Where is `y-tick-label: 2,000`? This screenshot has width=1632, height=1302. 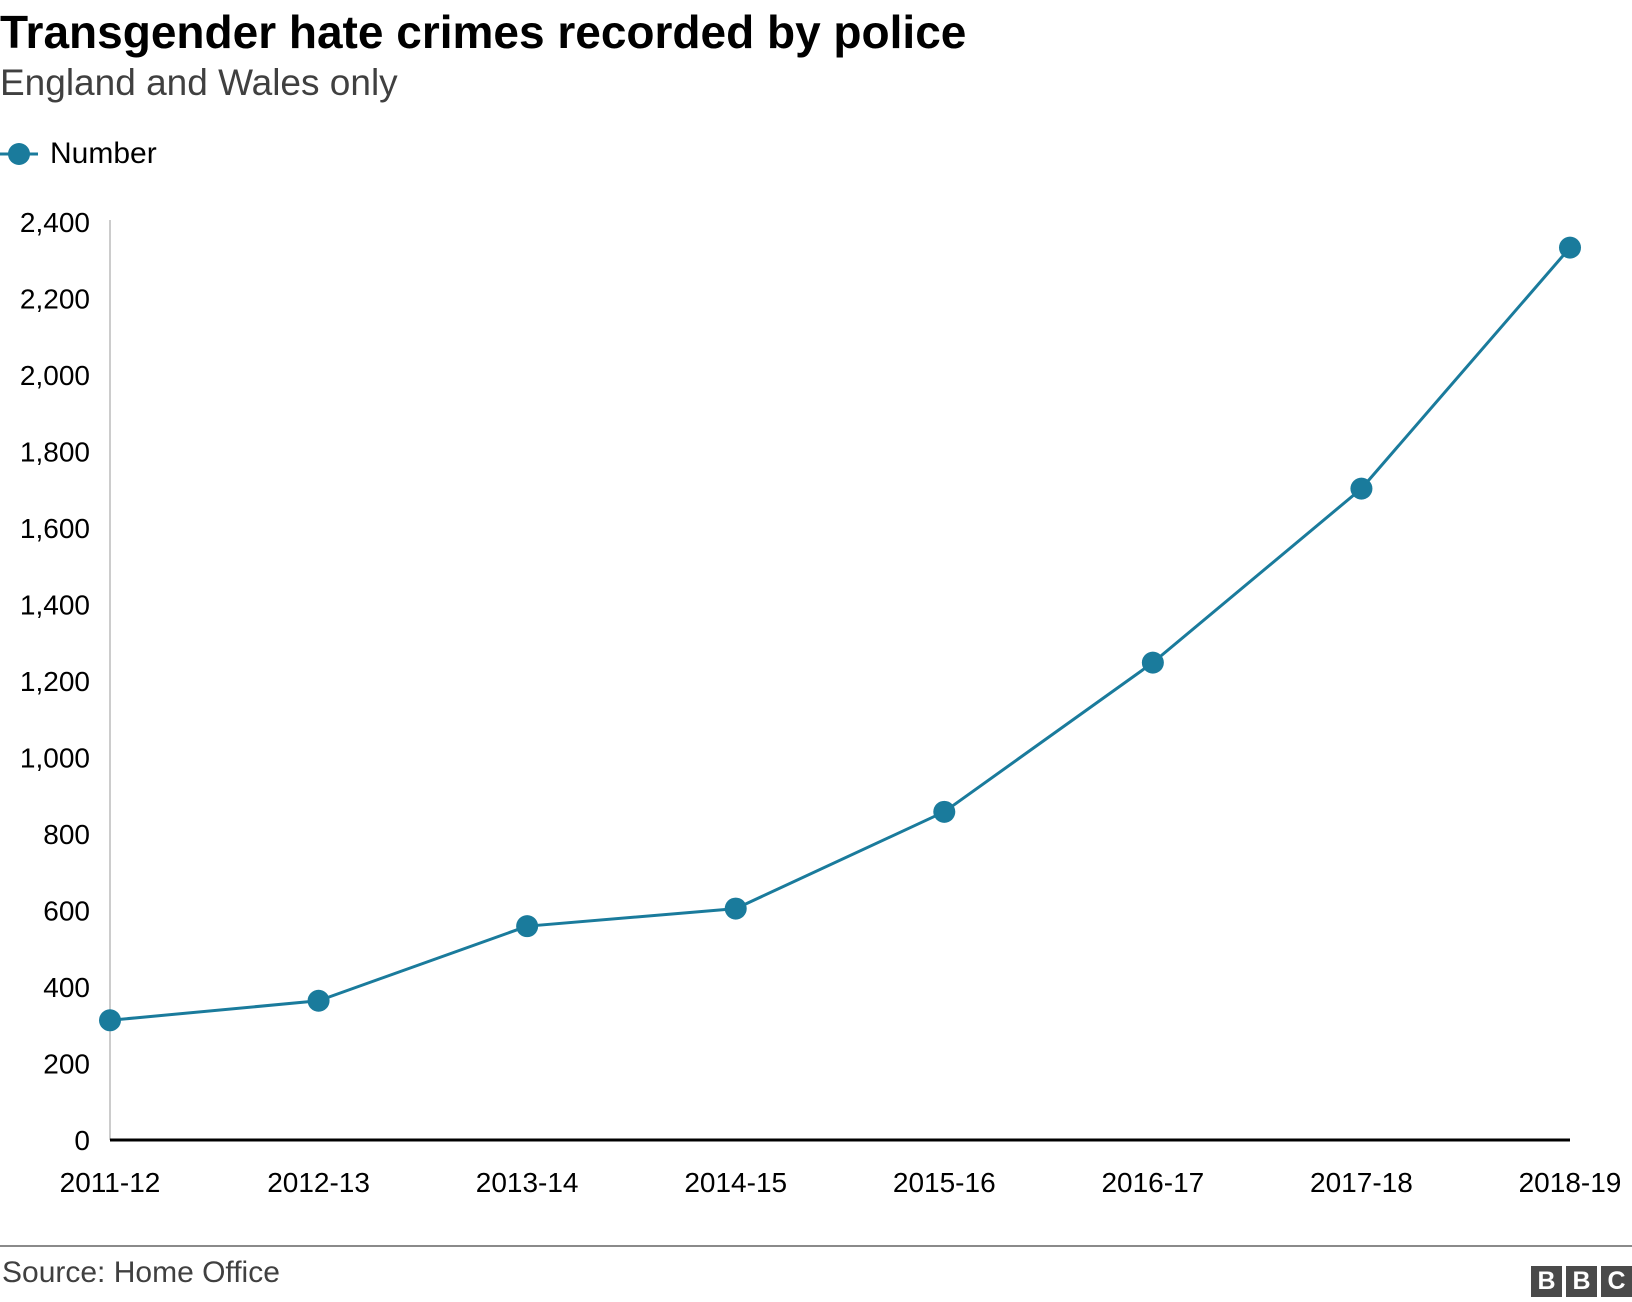 y-tick-label: 2,000 is located at coordinates (55, 375).